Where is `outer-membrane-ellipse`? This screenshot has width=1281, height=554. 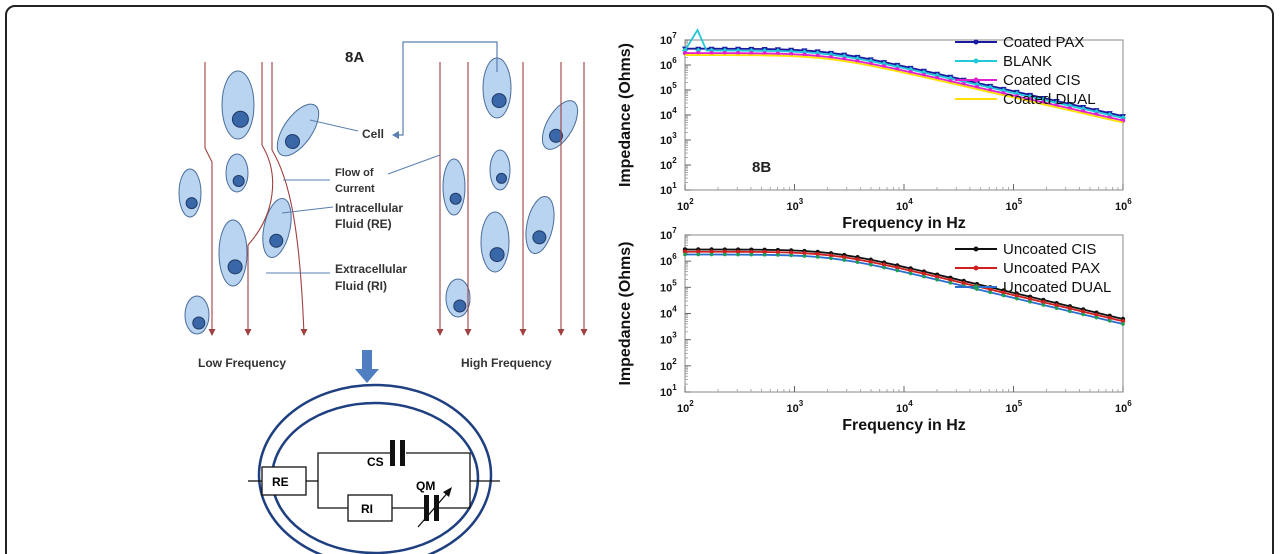 outer-membrane-ellipse is located at coordinates (375, 468).